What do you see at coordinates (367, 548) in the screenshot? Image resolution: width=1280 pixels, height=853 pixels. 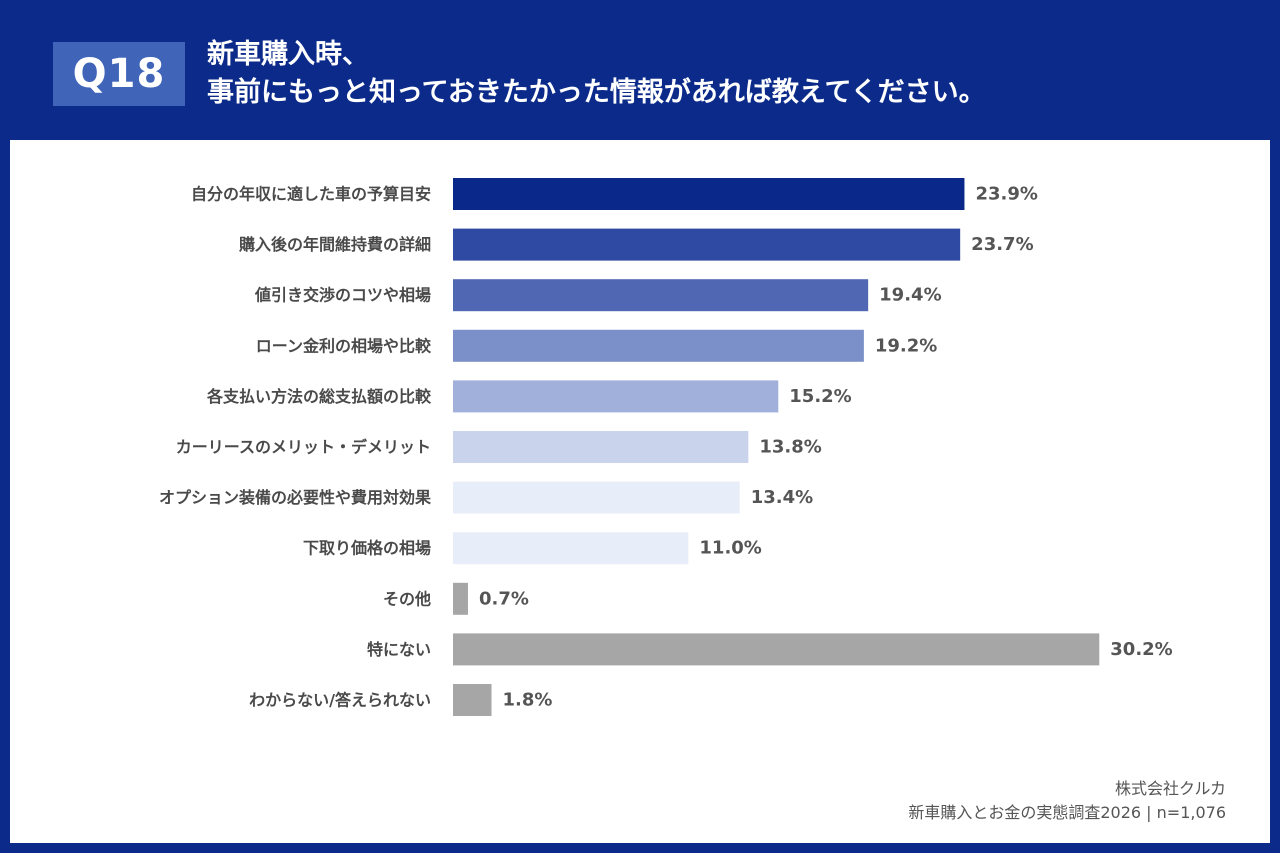 I see `category-label: 下取り価格の相場` at bounding box center [367, 548].